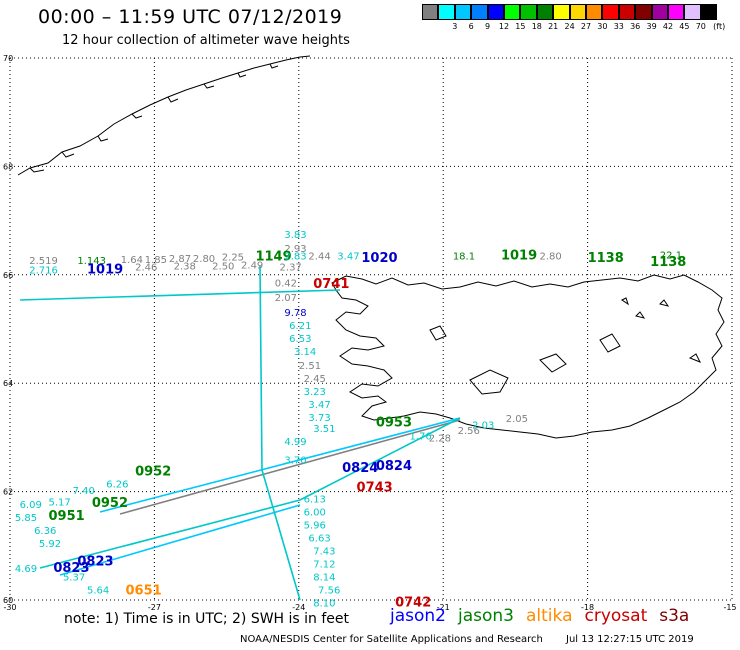  I want to click on pass-time-label: 1138, so click(606, 258).